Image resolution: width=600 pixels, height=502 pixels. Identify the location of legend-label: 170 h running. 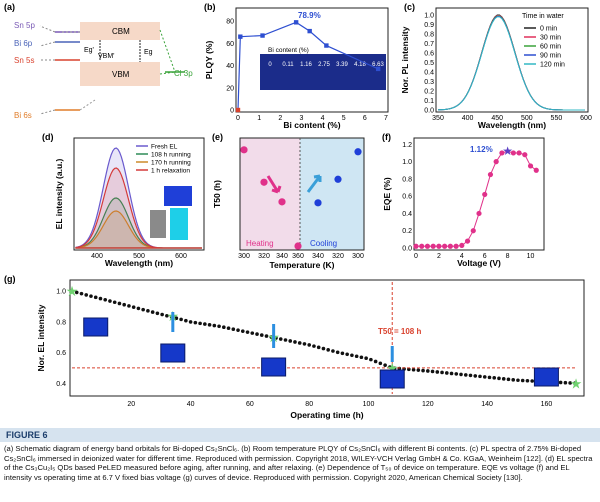
(171, 163).